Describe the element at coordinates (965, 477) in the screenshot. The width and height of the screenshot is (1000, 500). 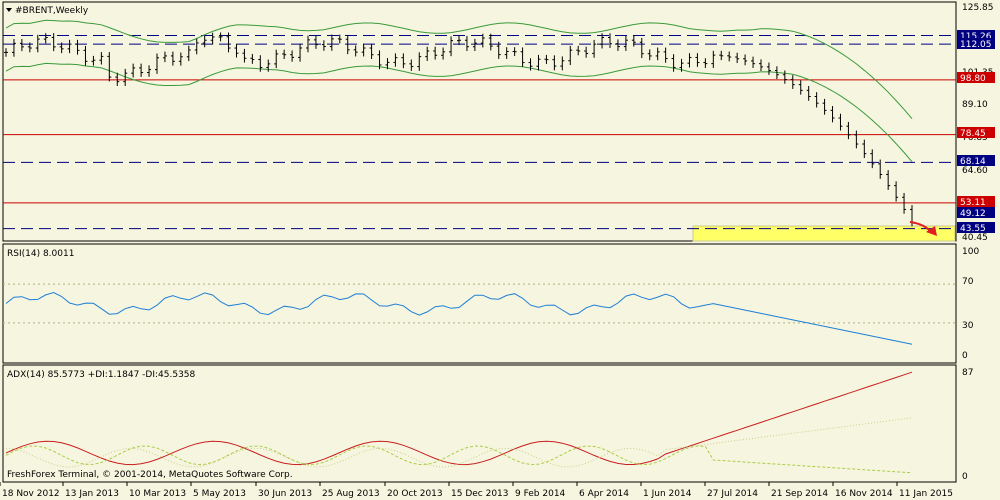
I see `adx-tick: 0` at that location.